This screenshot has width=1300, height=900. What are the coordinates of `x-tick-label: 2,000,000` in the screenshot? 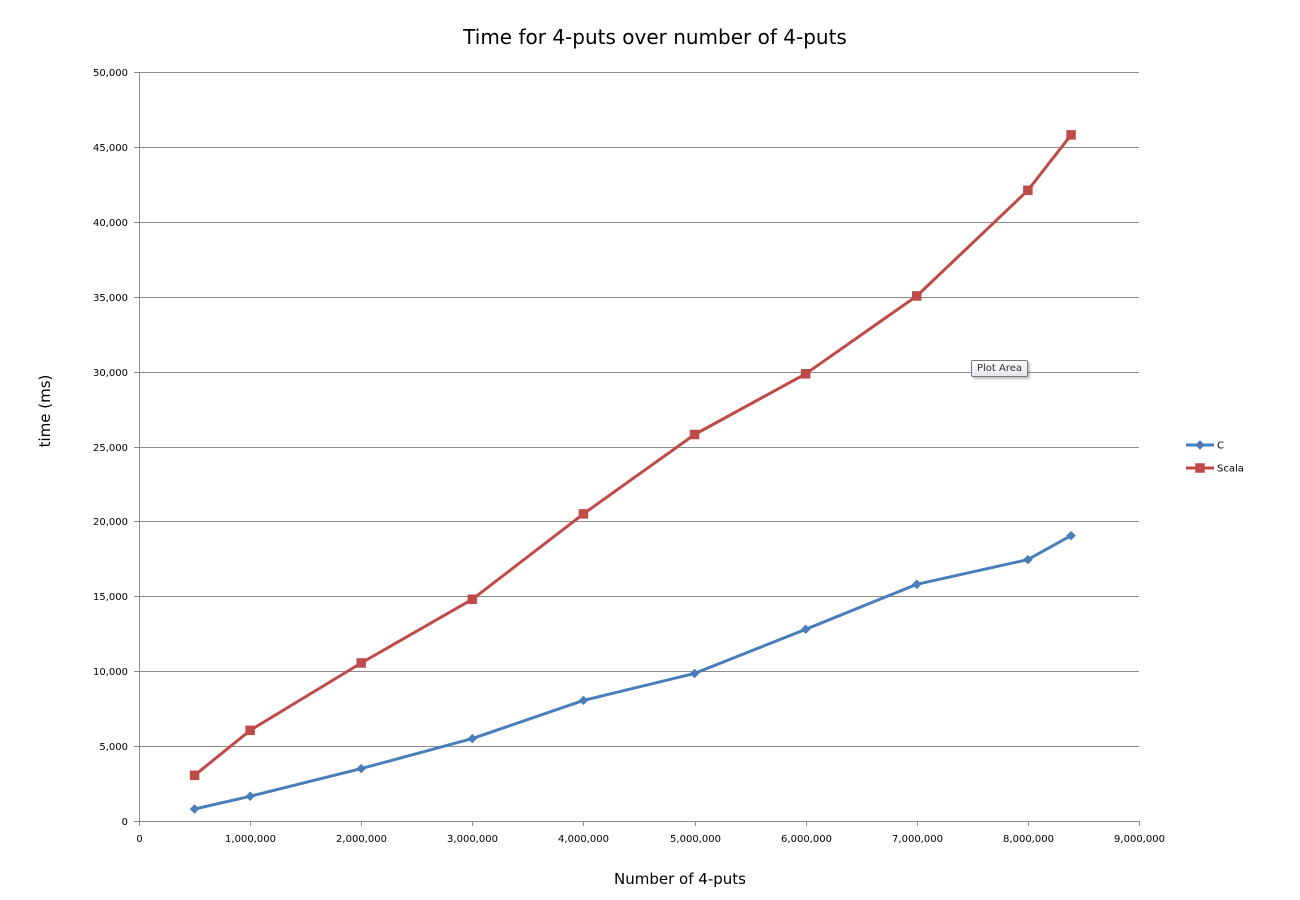 It's located at (361, 839).